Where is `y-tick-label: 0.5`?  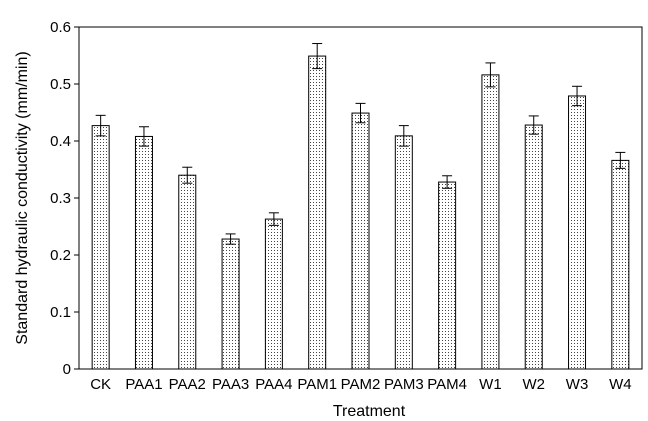 y-tick-label: 0.5 is located at coordinates (60, 84).